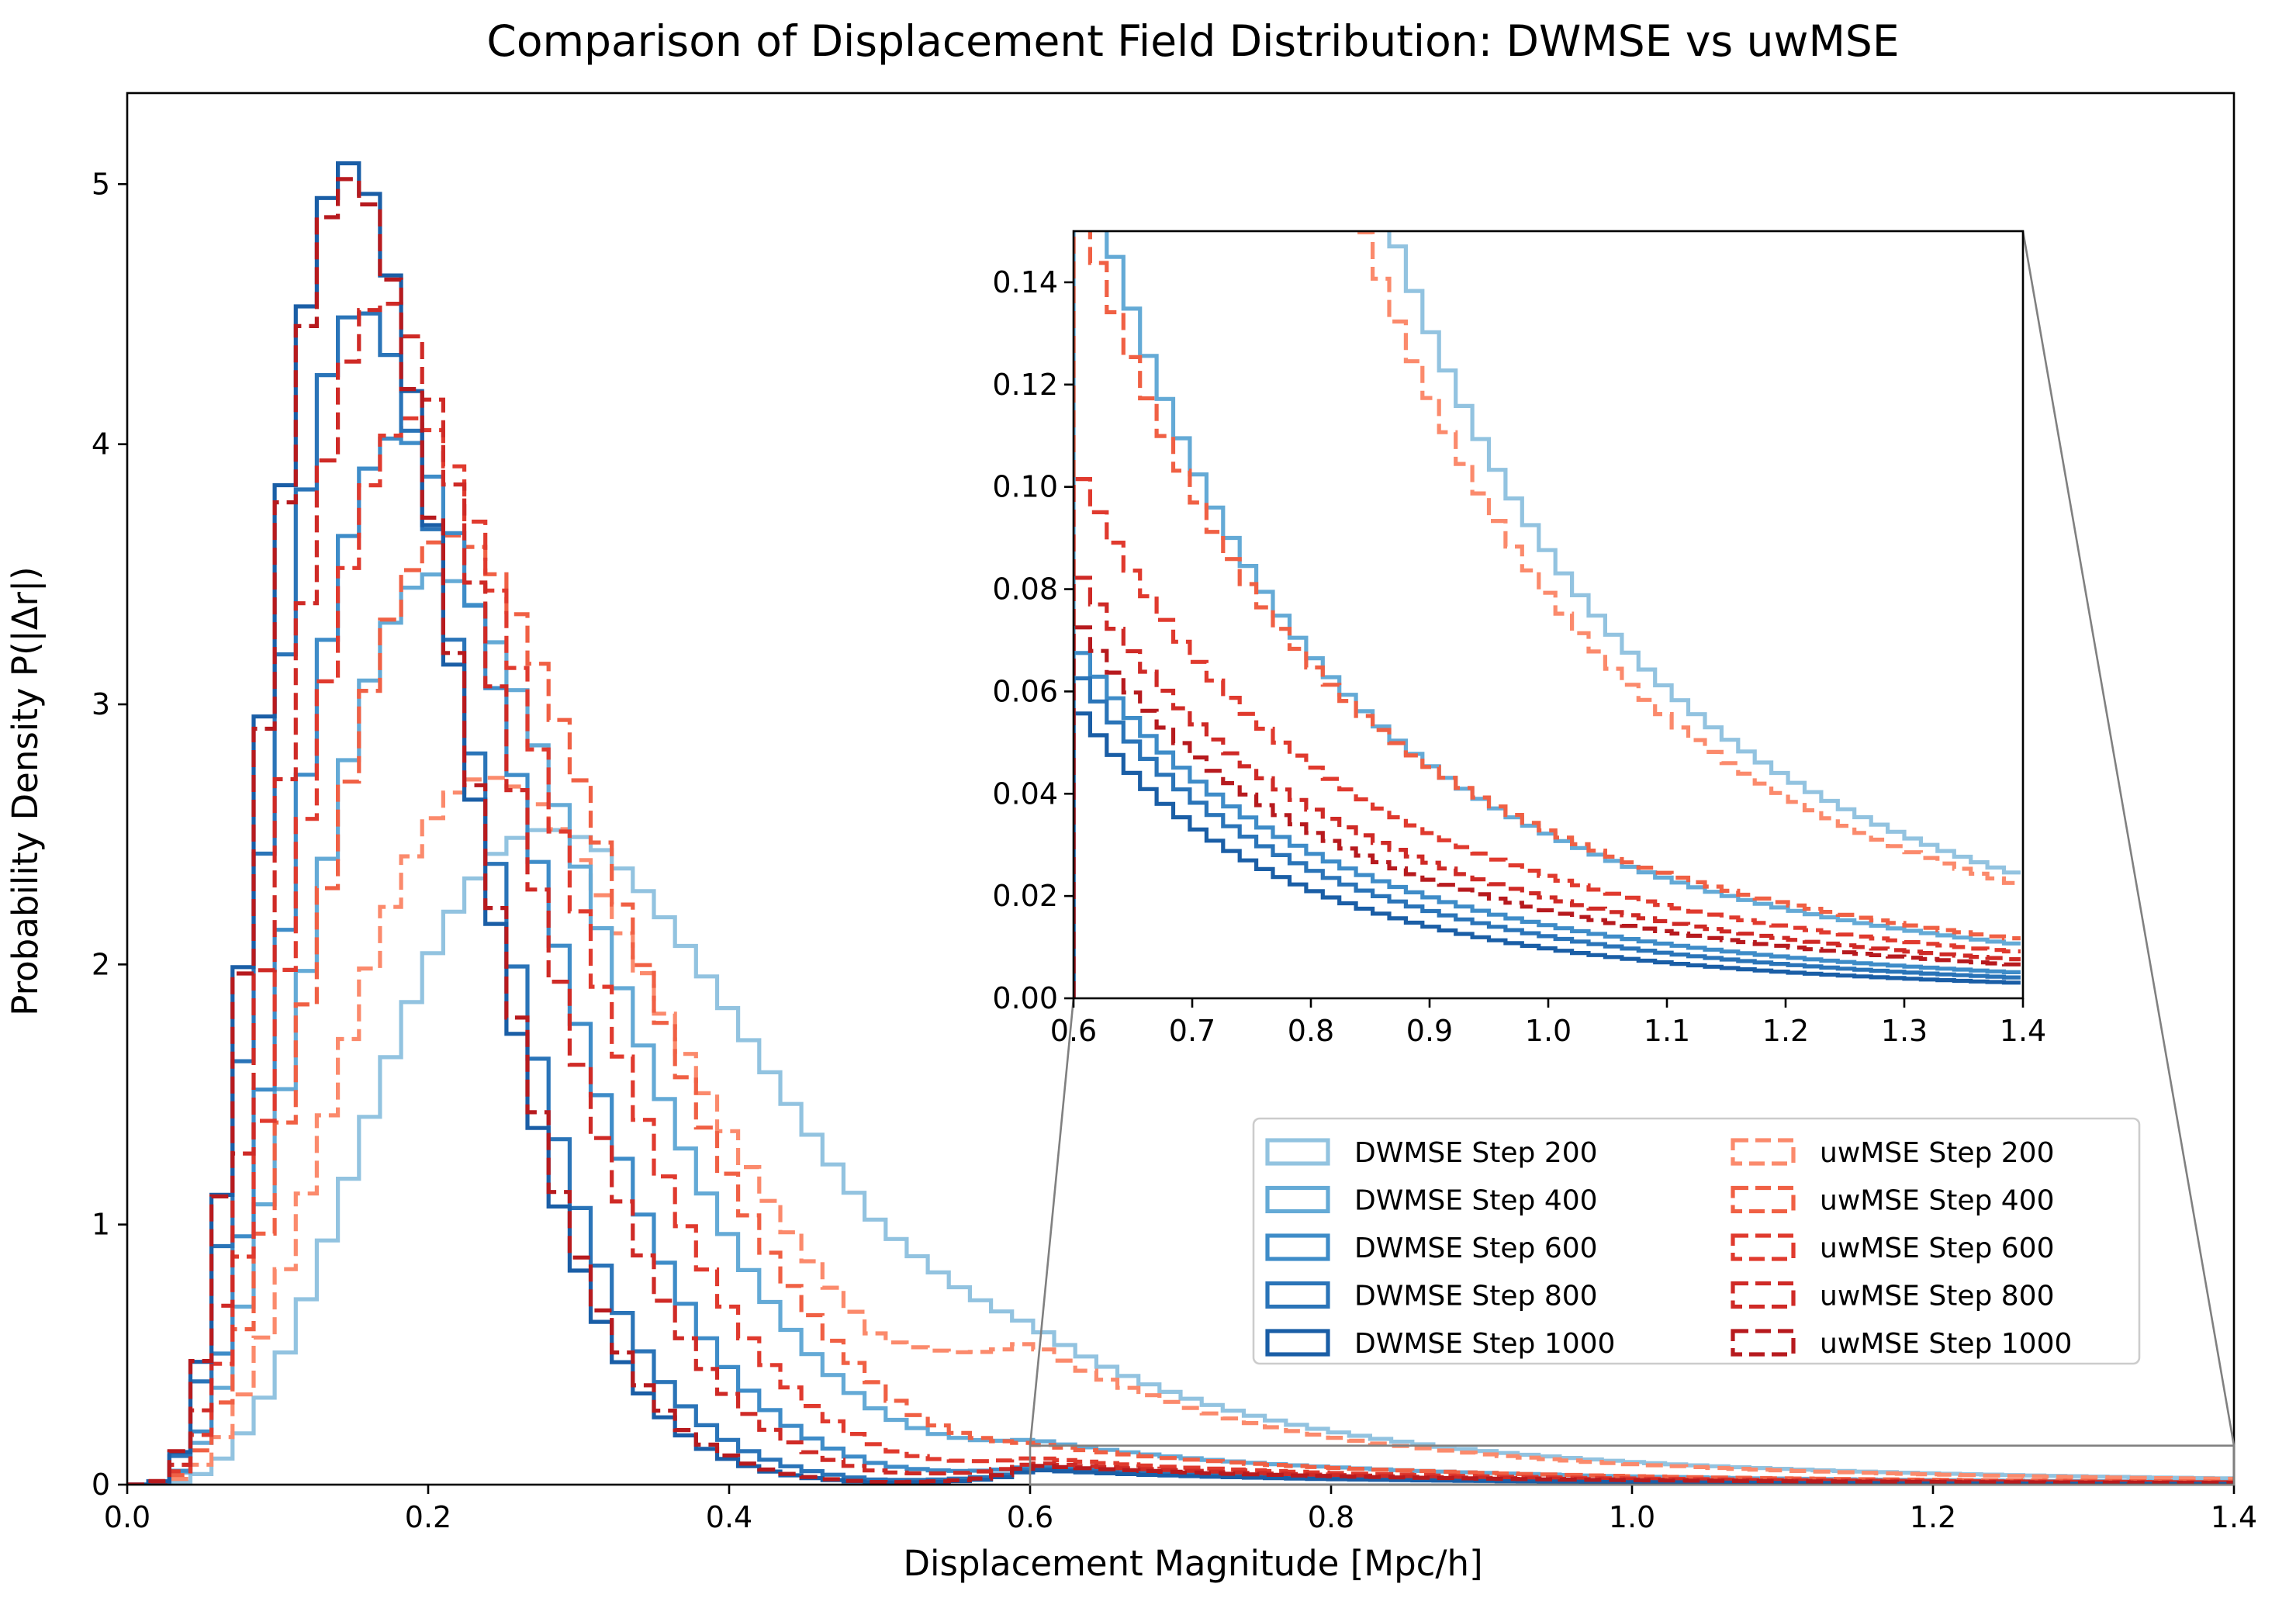 The height and width of the screenshot is (1601, 2296). What do you see at coordinates (1025, 896) in the screenshot?
I see `inset-y-tick-label: 0.02` at bounding box center [1025, 896].